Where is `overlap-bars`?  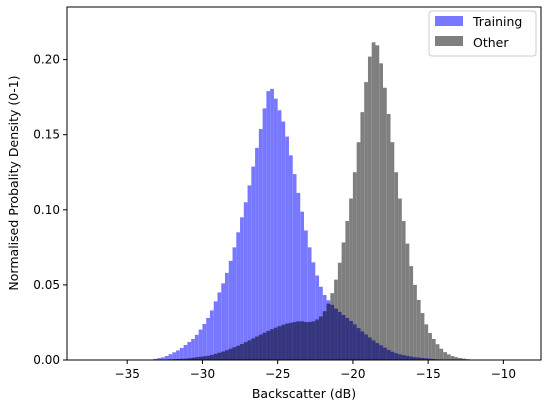
overlap-bars is located at coordinates (302, 331).